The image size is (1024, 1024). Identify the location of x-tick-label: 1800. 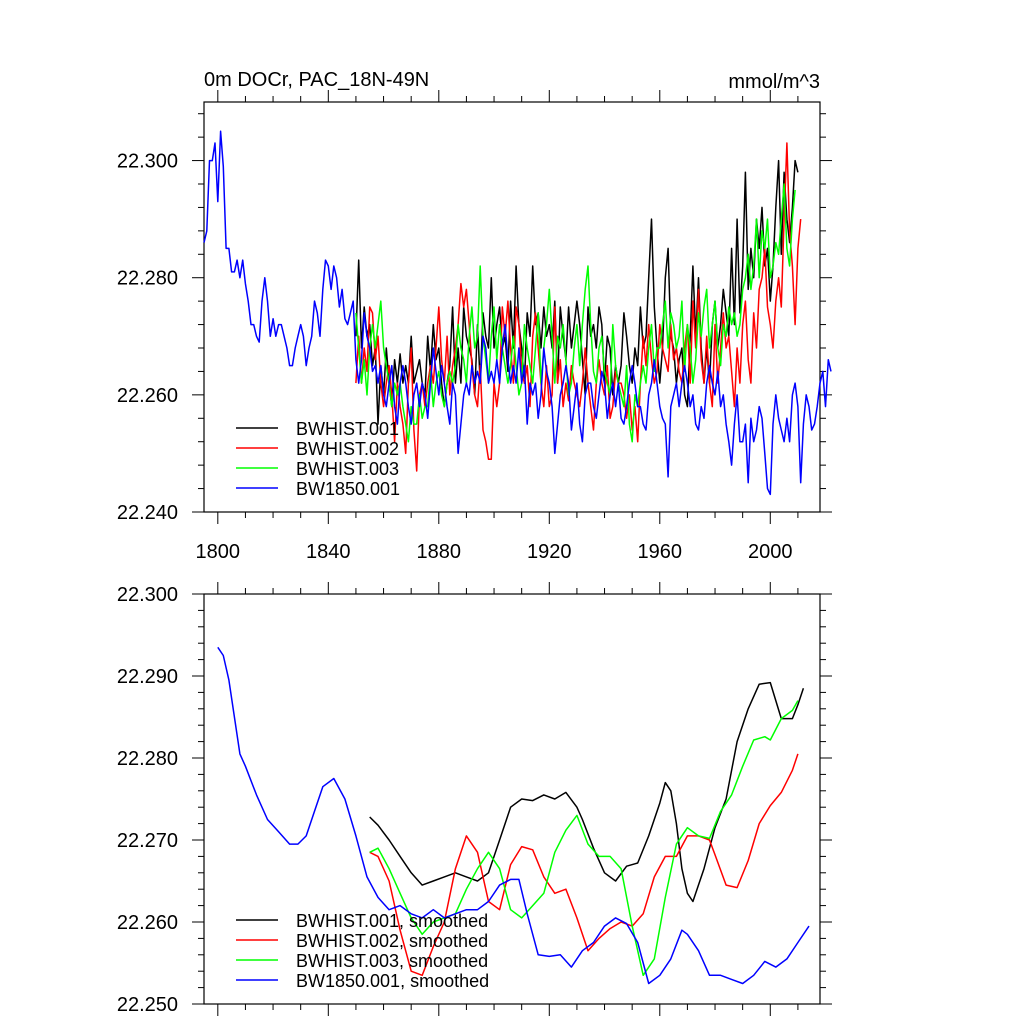
(218, 552).